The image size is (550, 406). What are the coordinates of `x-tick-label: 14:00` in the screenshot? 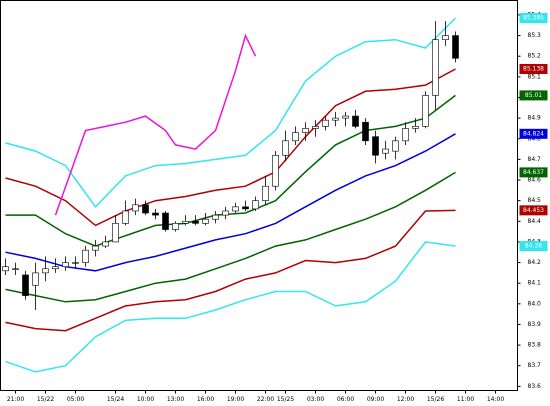 It's located at (495, 399).